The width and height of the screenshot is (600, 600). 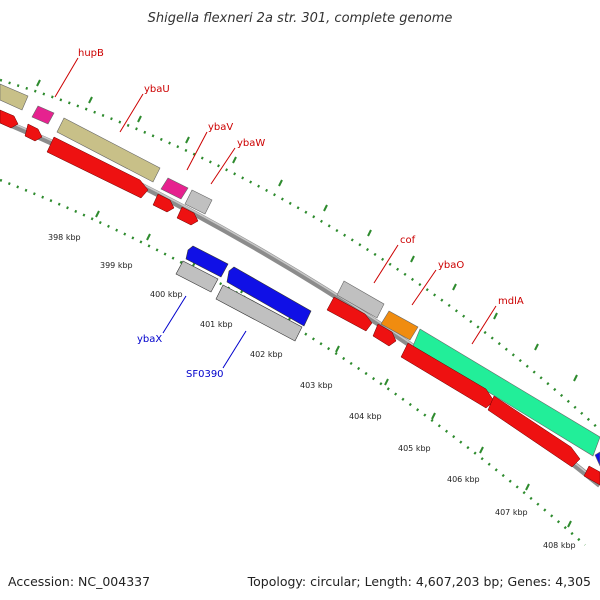 I want to click on gene-label-SF0390: SF0390, so click(x=205, y=374).